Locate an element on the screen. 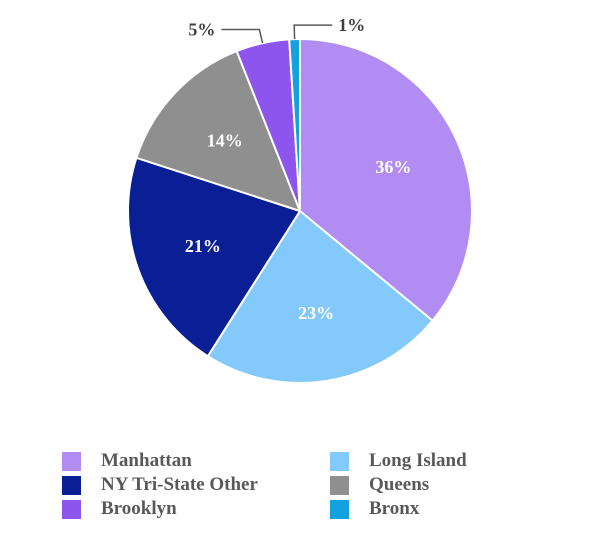 The width and height of the screenshot is (600, 540). legend-label-brooklyn: Brooklyn is located at coordinates (139, 508).